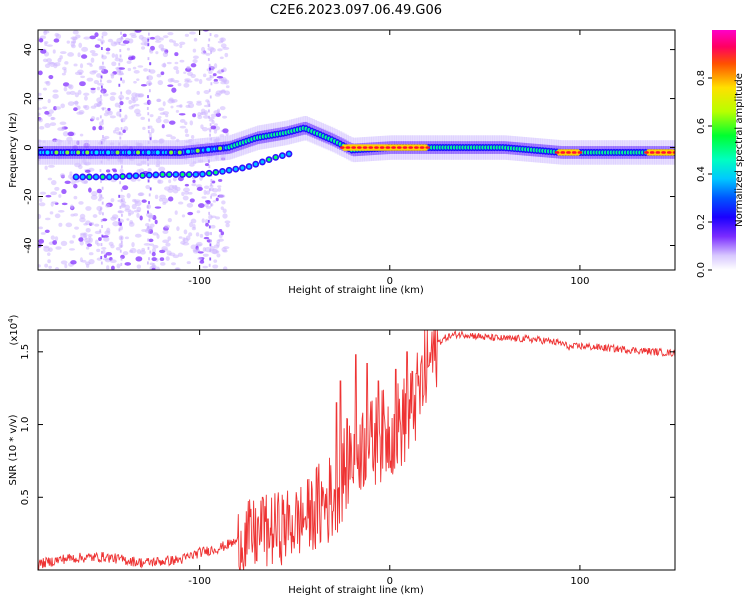 The width and height of the screenshot is (750, 600). What do you see at coordinates (701, 126) in the screenshot?
I see `colorbar-tick-label: 0.6` at bounding box center [701, 126].